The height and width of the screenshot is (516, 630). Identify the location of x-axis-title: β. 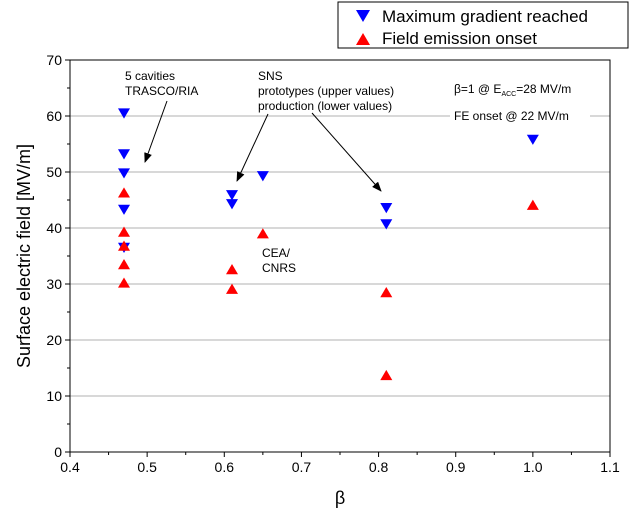
(340, 498).